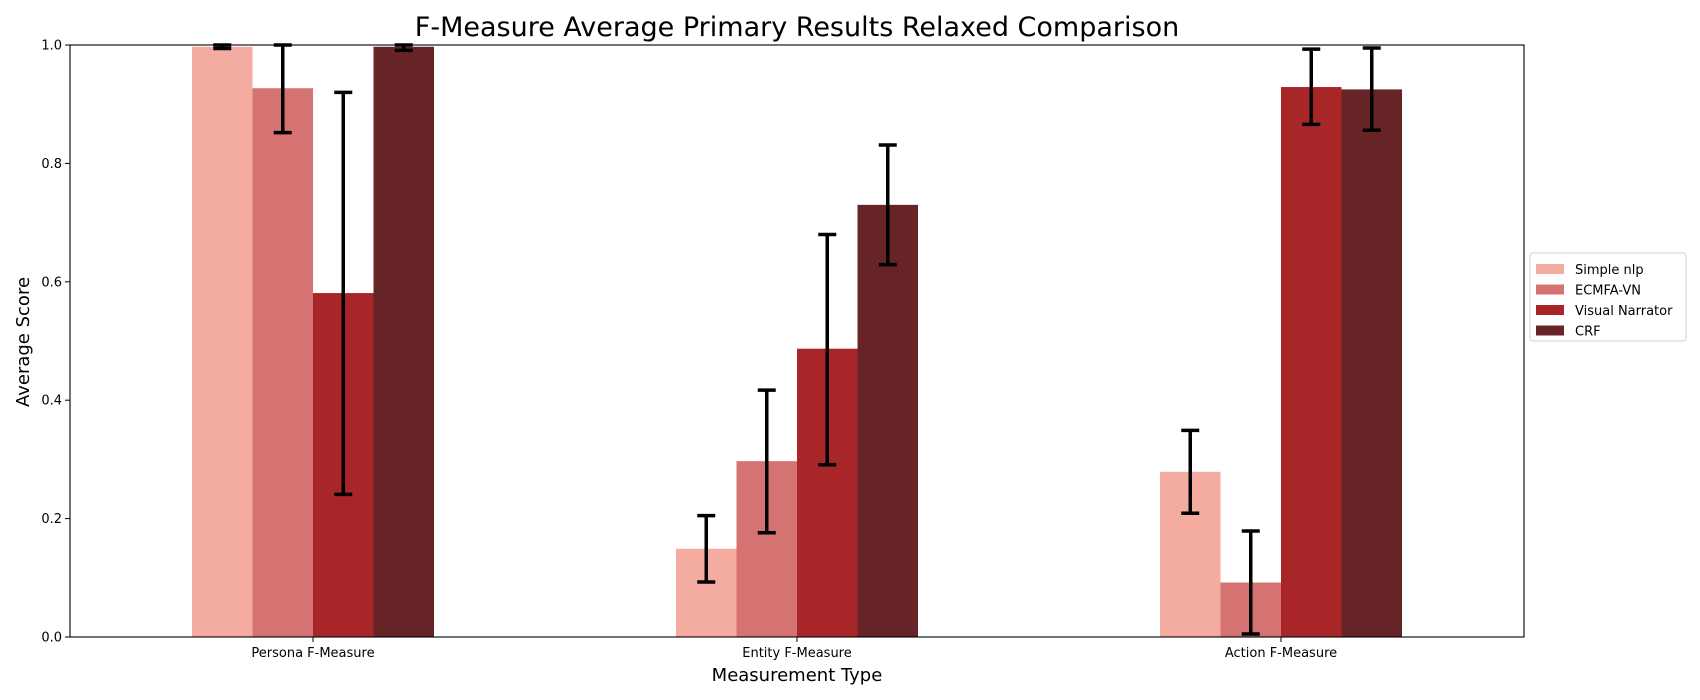 The image size is (1700, 700). I want to click on y-tick-label: 0.2, so click(51, 519).